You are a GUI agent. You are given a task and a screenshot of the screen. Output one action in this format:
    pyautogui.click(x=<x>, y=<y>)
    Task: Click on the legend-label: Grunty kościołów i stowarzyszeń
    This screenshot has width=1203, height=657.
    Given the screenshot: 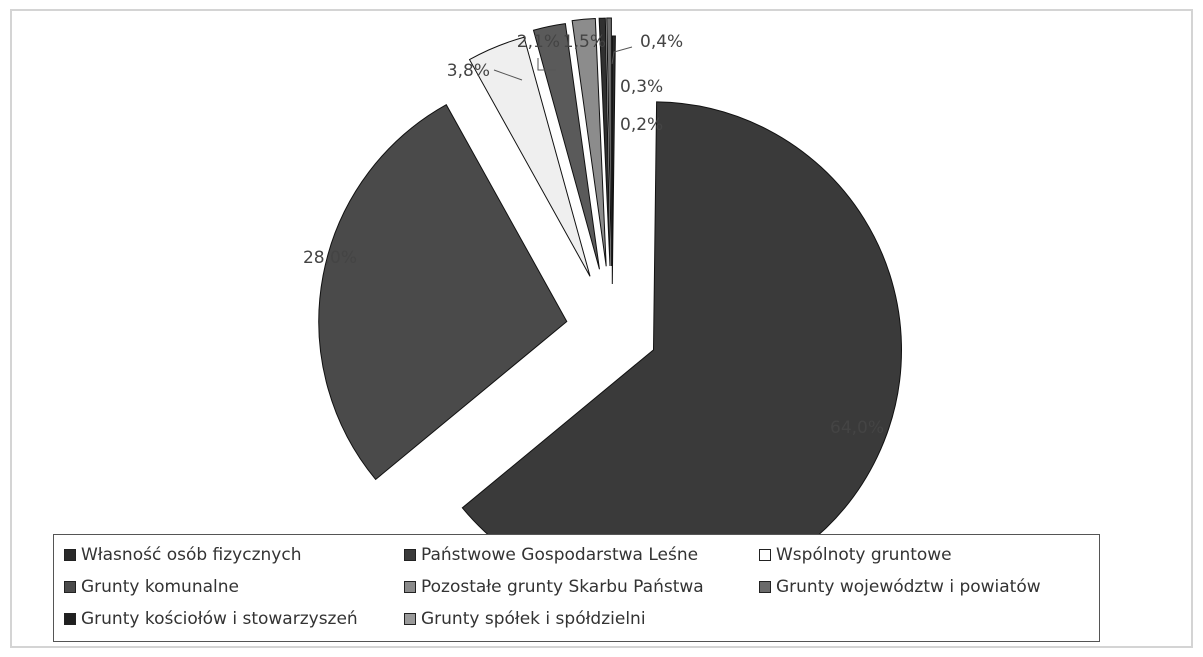 What is the action you would take?
    pyautogui.click(x=219, y=619)
    